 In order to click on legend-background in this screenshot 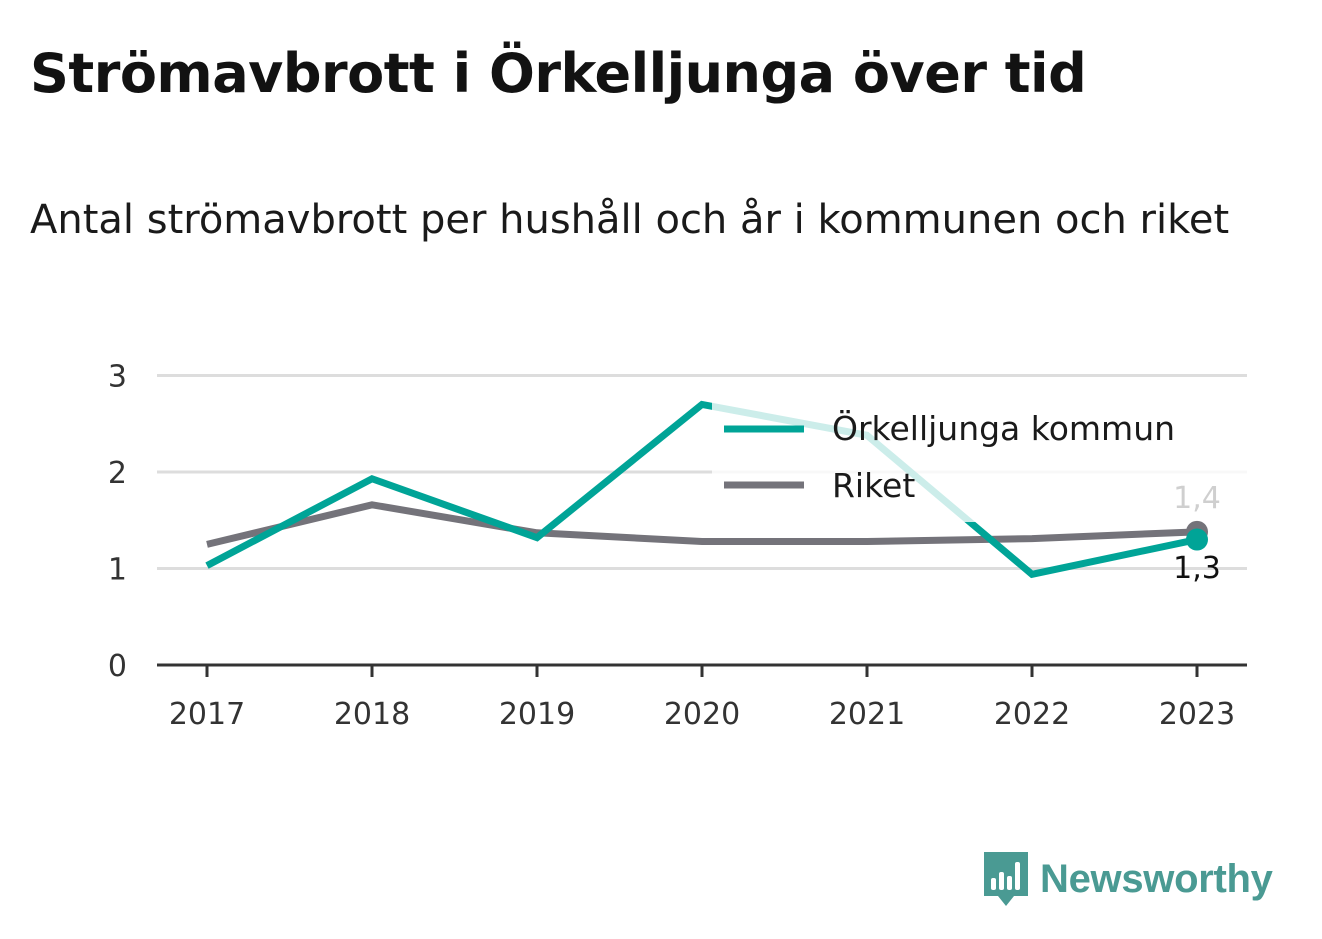, I will do `click(982, 459)`.